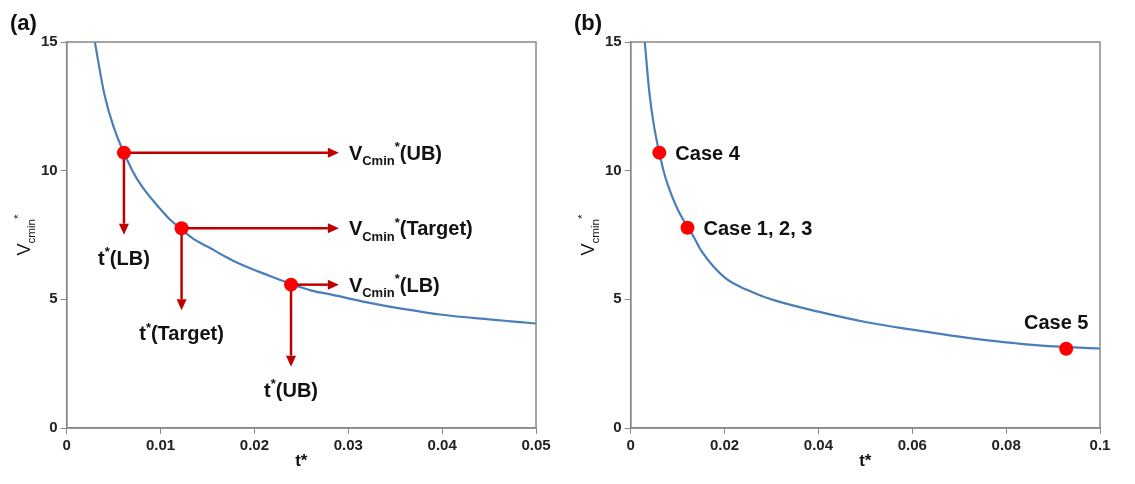 This screenshot has width=1135, height=484. What do you see at coordinates (536, 445) in the screenshot?
I see `x-tick-label: 0.05` at bounding box center [536, 445].